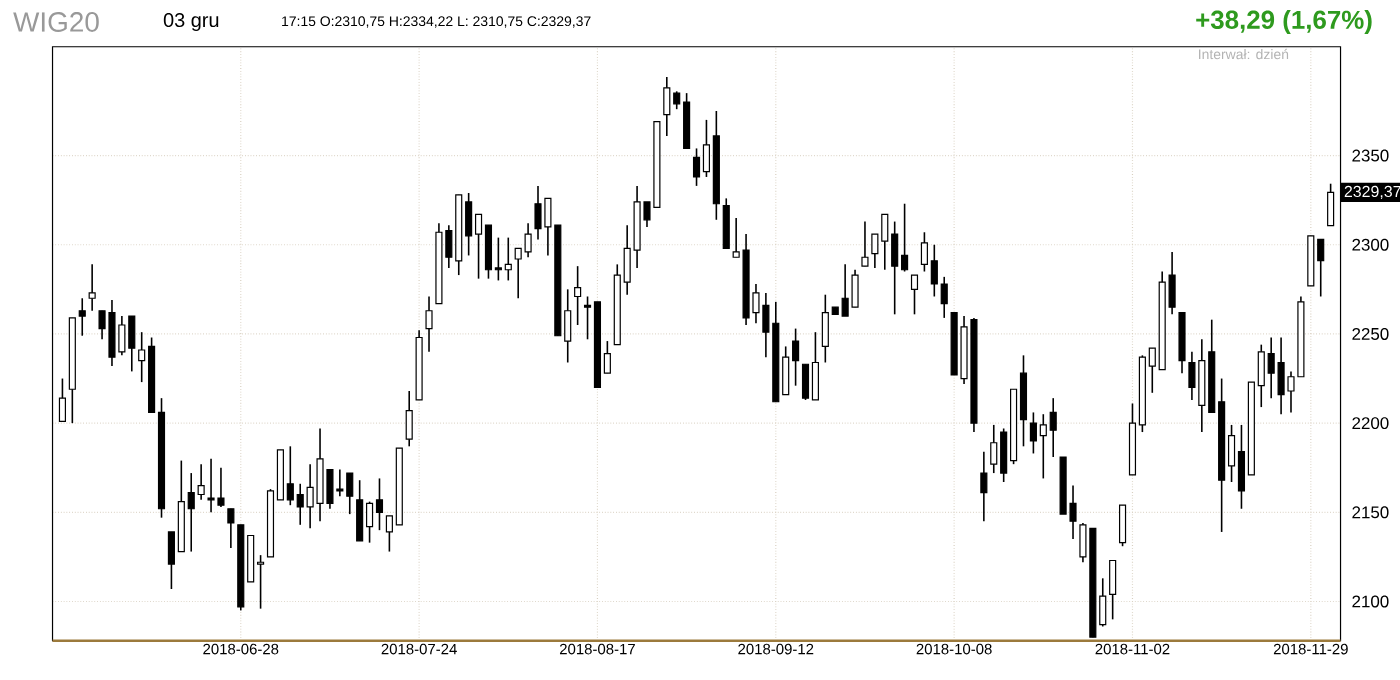  Describe the element at coordinates (1370, 423) in the screenshot. I see `y-tick-label: 2200` at that location.